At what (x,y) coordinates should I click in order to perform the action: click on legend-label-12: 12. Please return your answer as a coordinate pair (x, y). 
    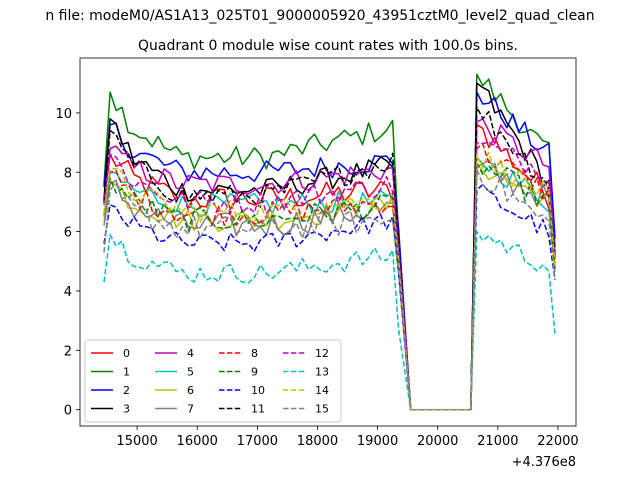
    Looking at the image, I should click on (322, 353).